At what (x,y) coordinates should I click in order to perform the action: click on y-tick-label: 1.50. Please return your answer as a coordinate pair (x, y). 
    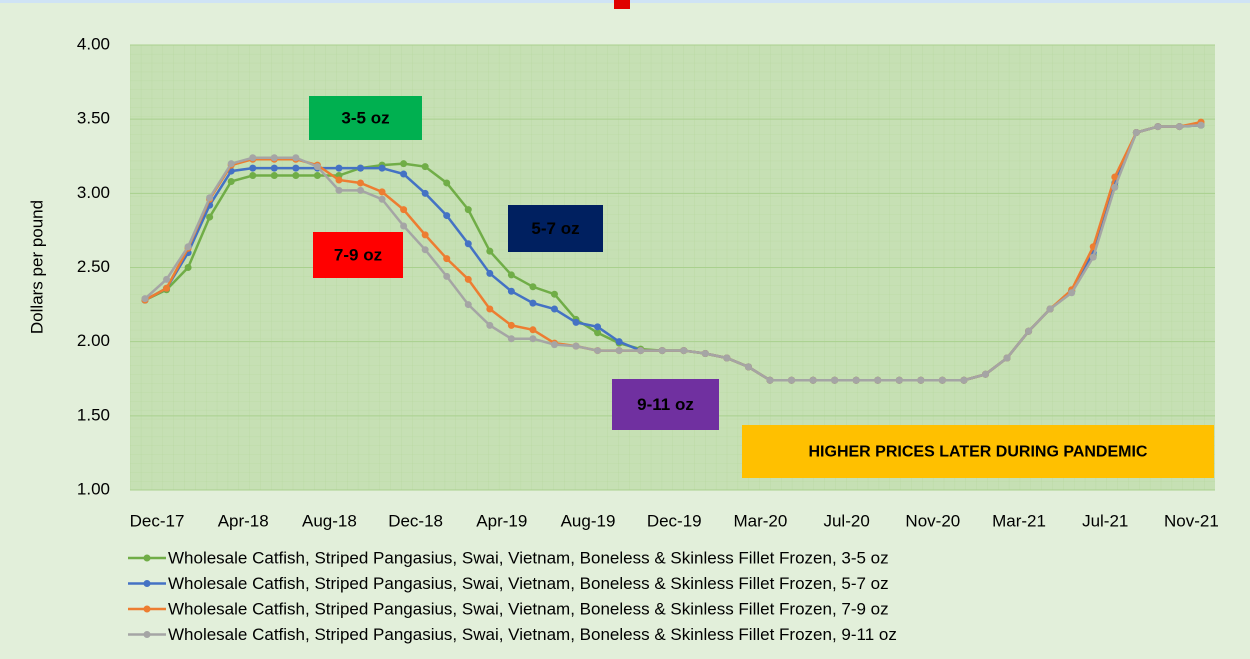
    Looking at the image, I should click on (93, 414).